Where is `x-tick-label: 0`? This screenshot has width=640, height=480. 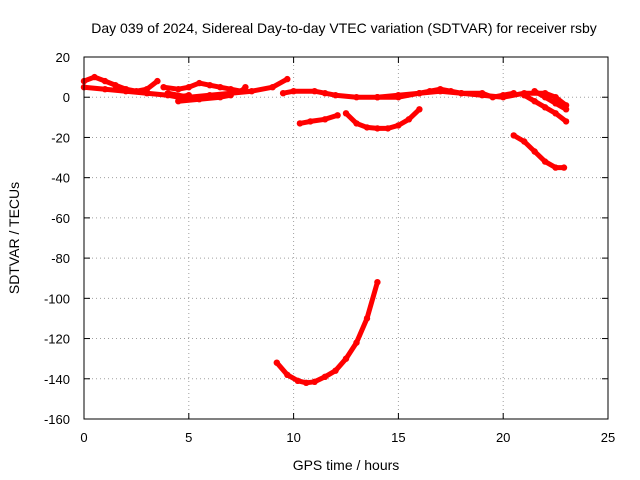 x-tick-label: 0 is located at coordinates (83, 437).